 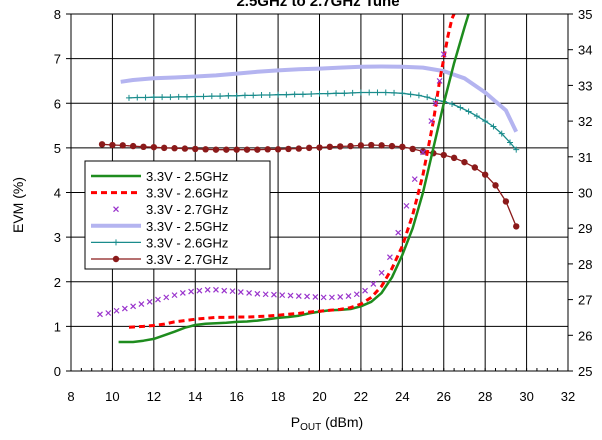 I want to click on y-tick-label: 2, so click(x=57, y=282).